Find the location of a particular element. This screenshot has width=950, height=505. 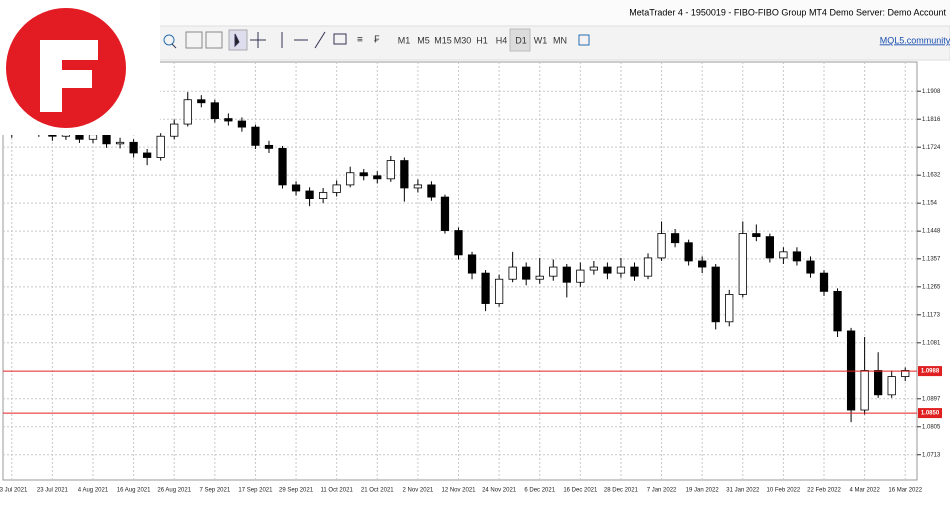

price-label: 1.0850 is located at coordinates (930, 414).